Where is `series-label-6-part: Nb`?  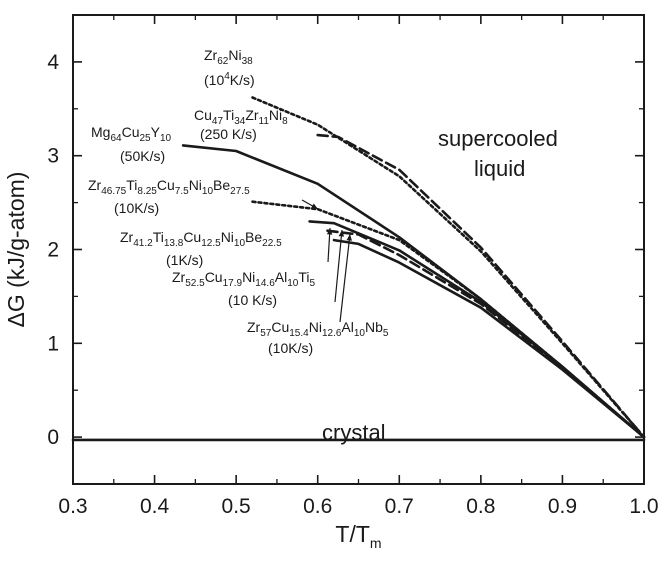 series-label-6-part: Nb is located at coordinates (374, 327).